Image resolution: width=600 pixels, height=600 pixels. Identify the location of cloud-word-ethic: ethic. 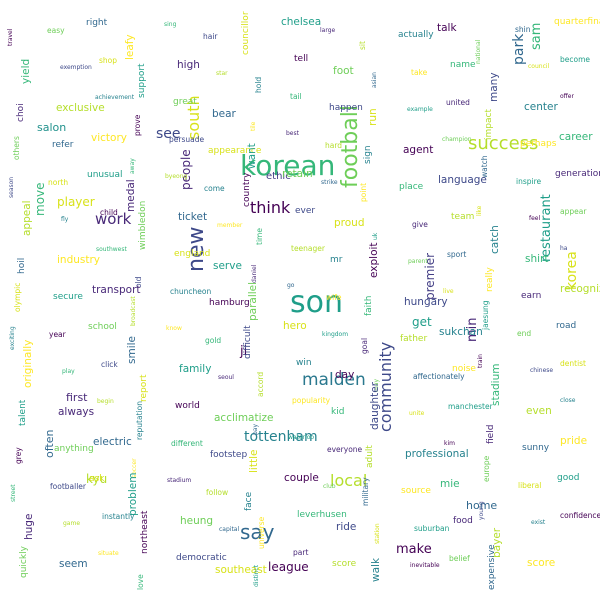
(278, 176).